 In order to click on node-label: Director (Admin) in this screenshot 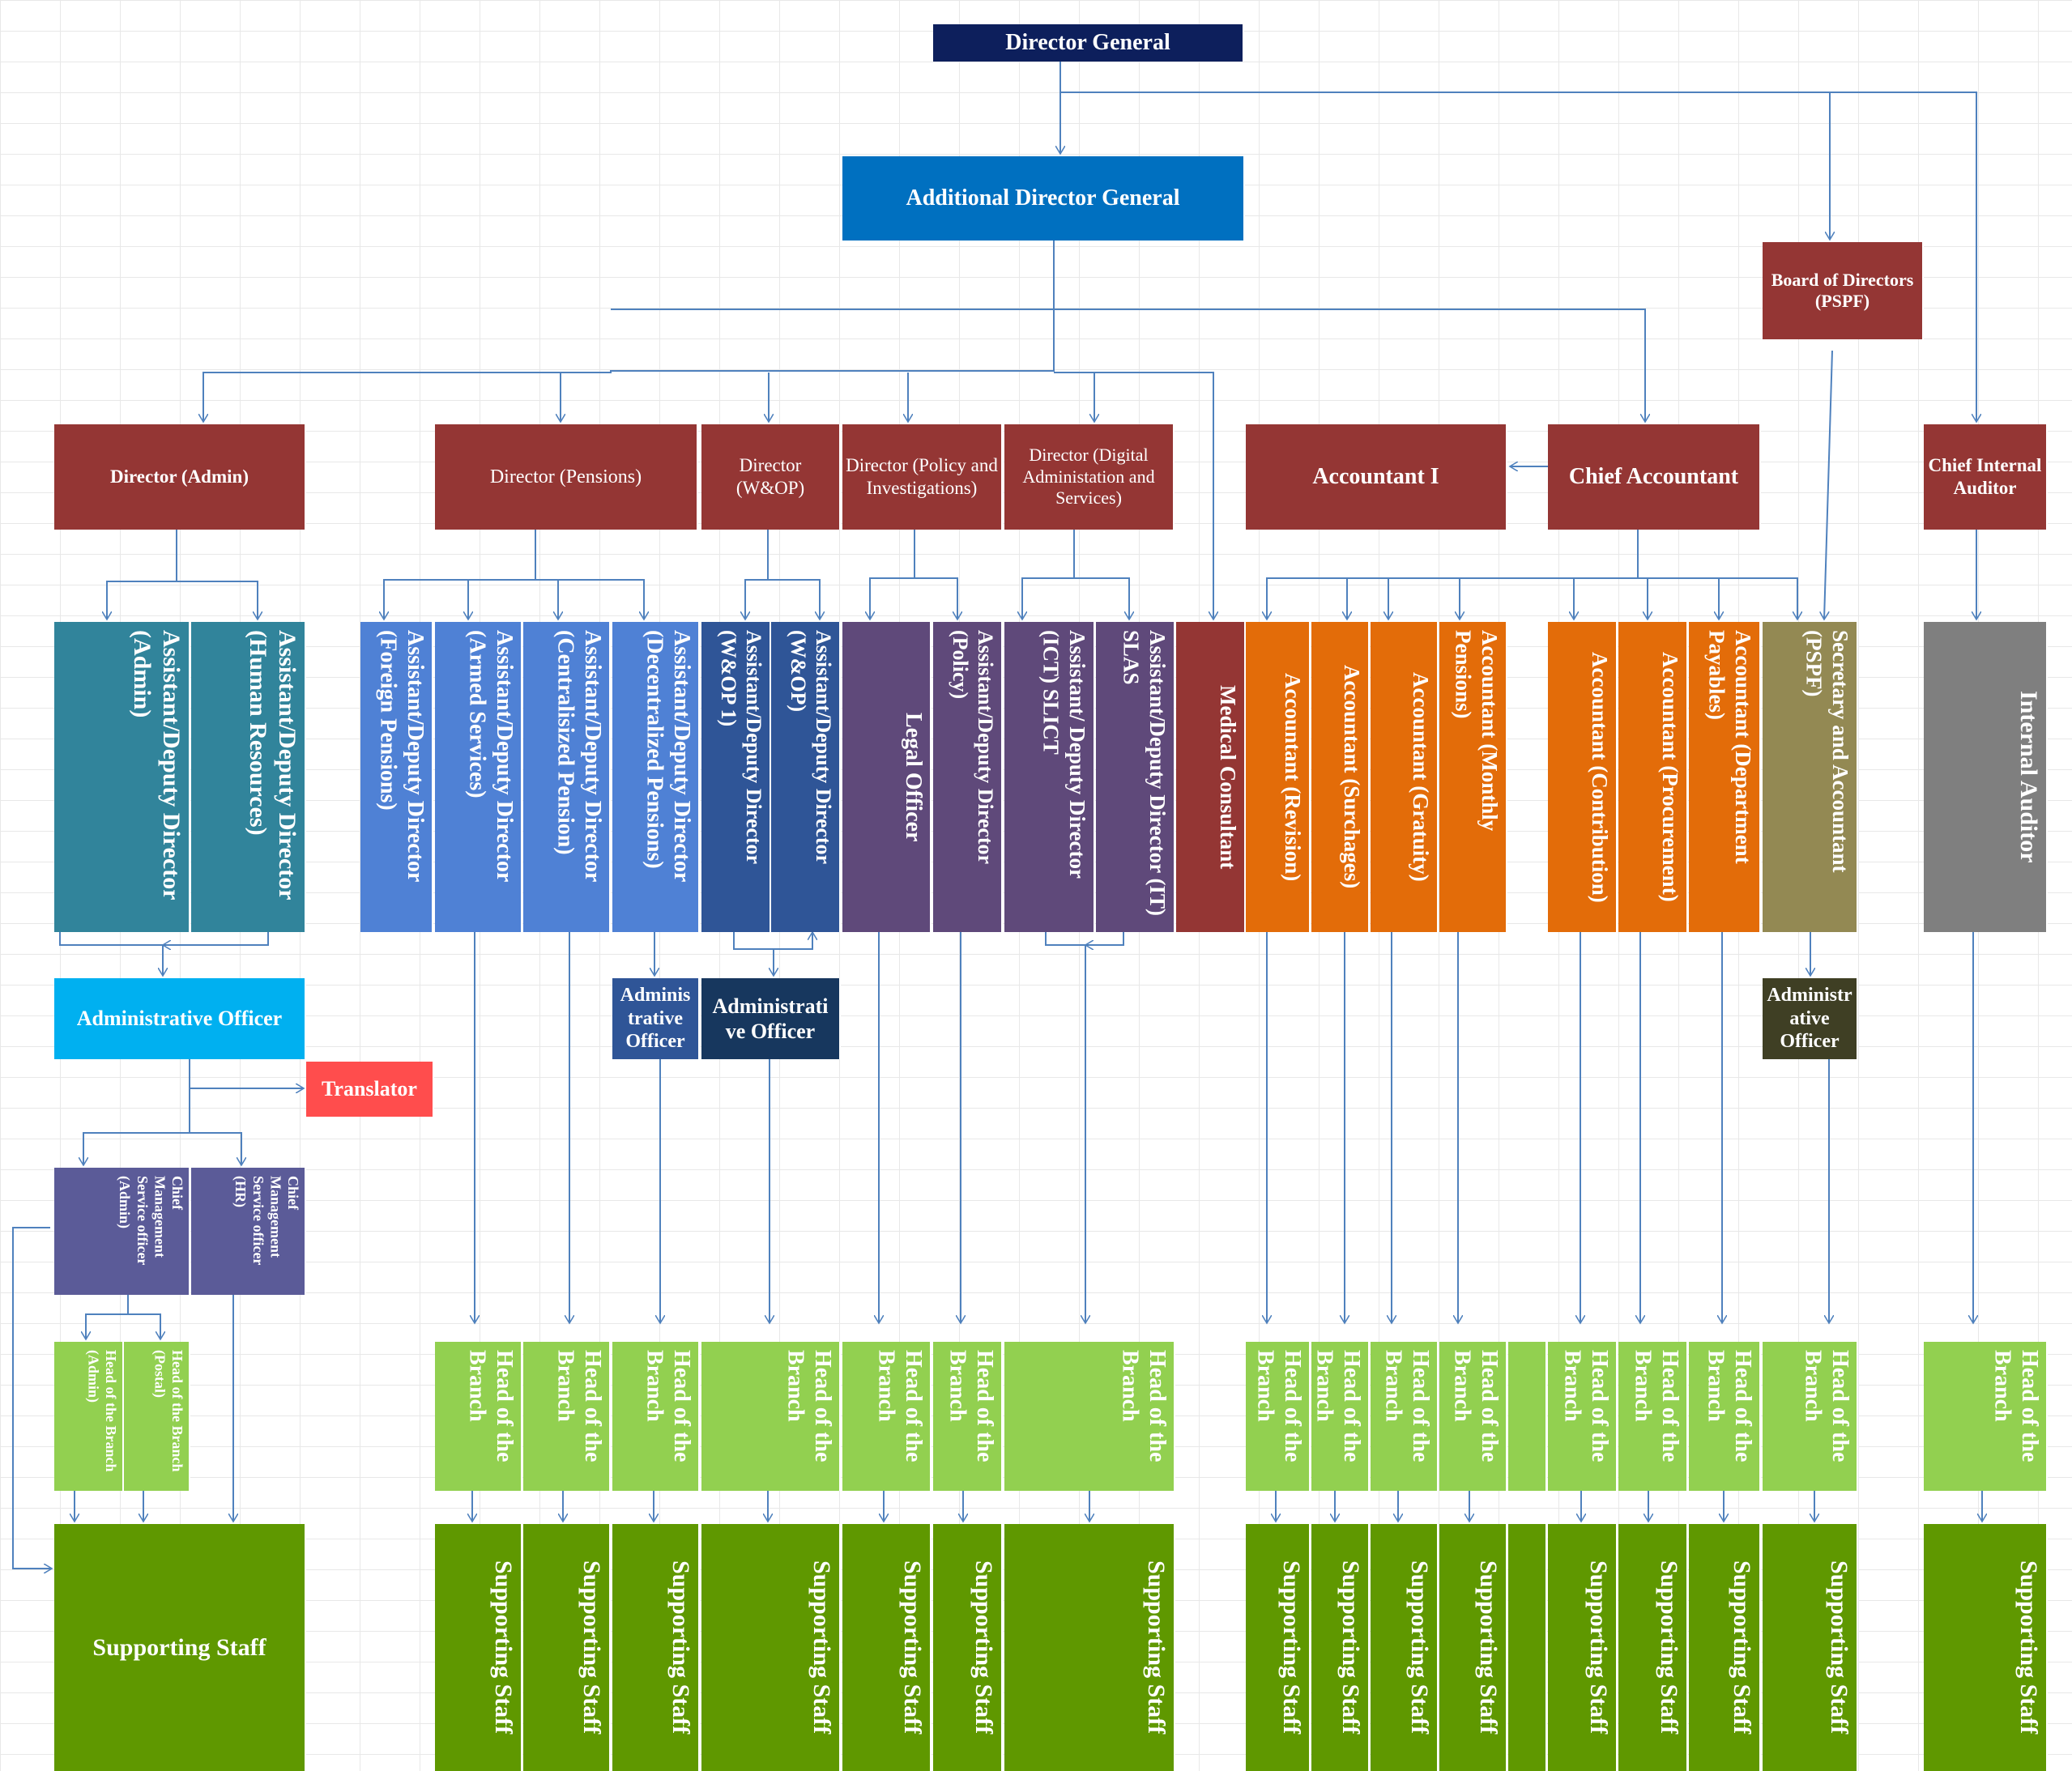, I will do `click(179, 477)`.